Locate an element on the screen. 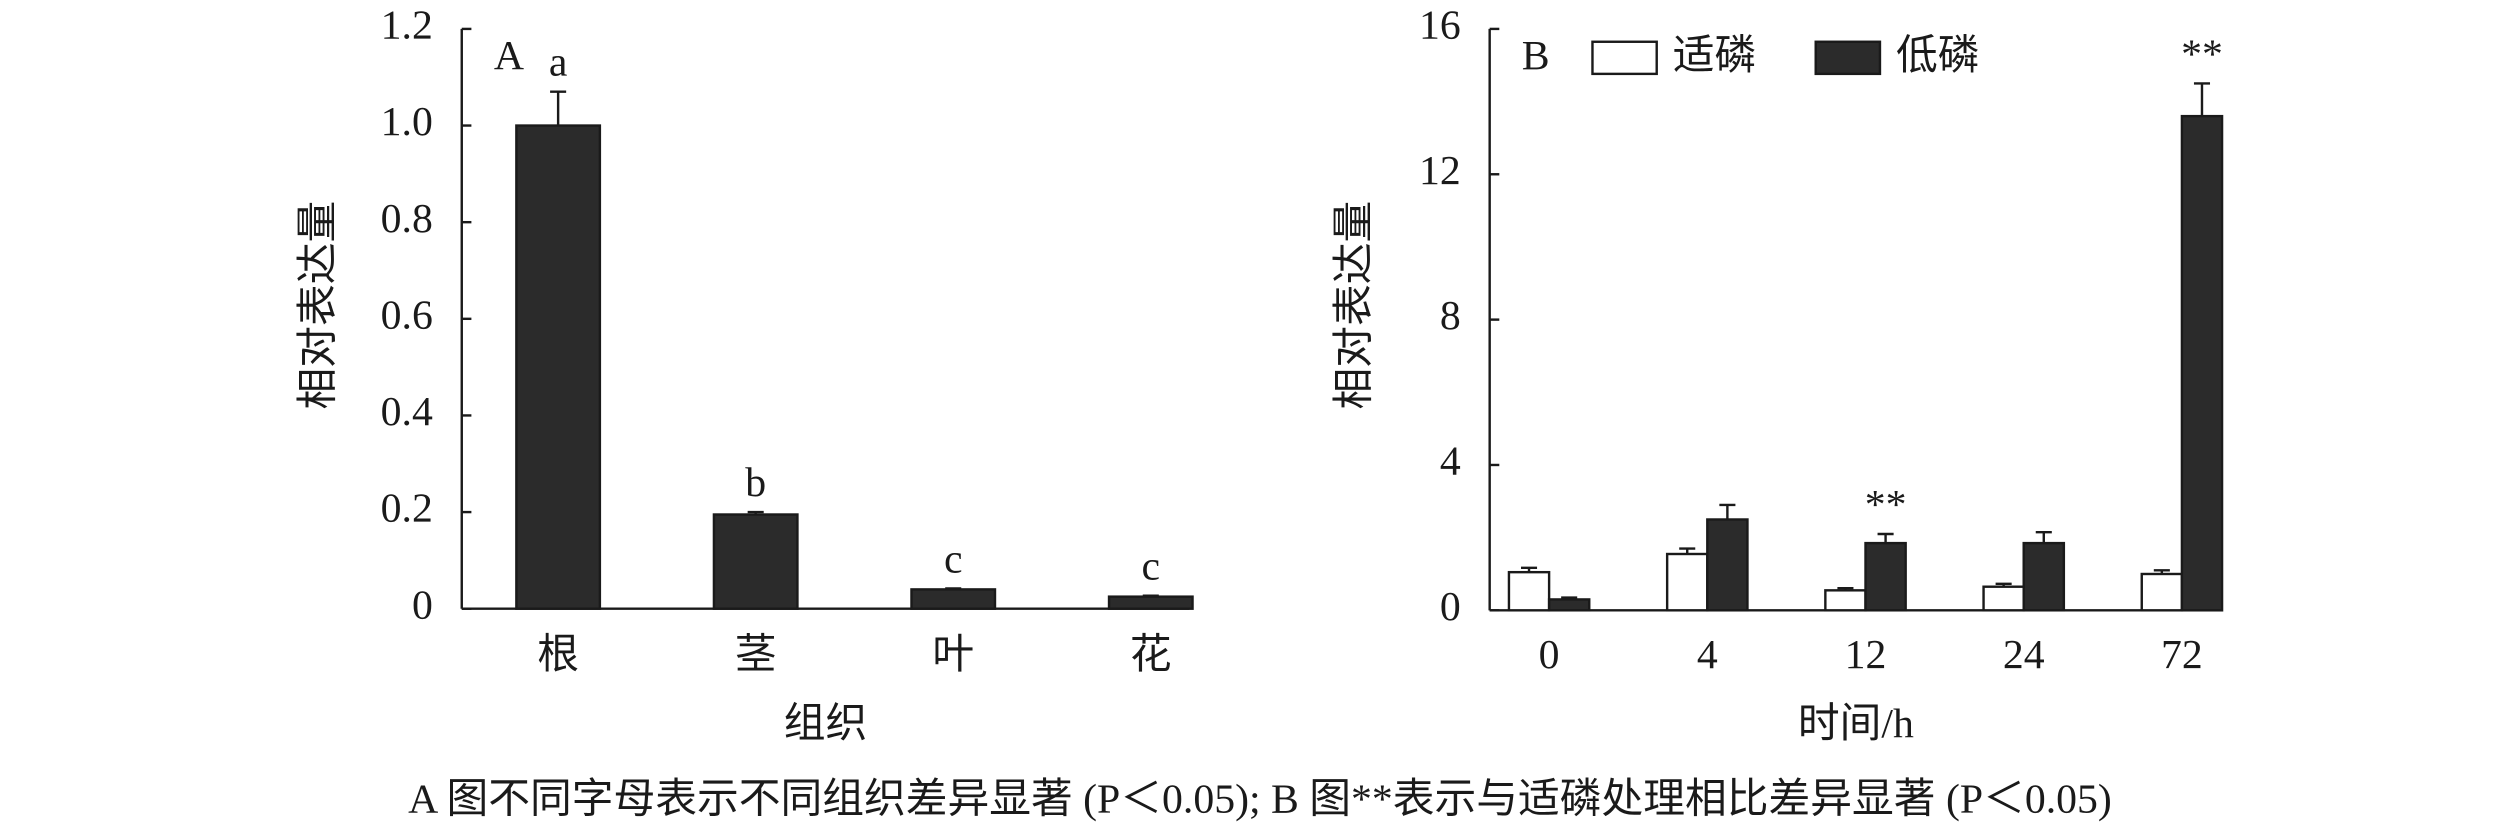  x-tick-label: 4 is located at coordinates (1707, 655).